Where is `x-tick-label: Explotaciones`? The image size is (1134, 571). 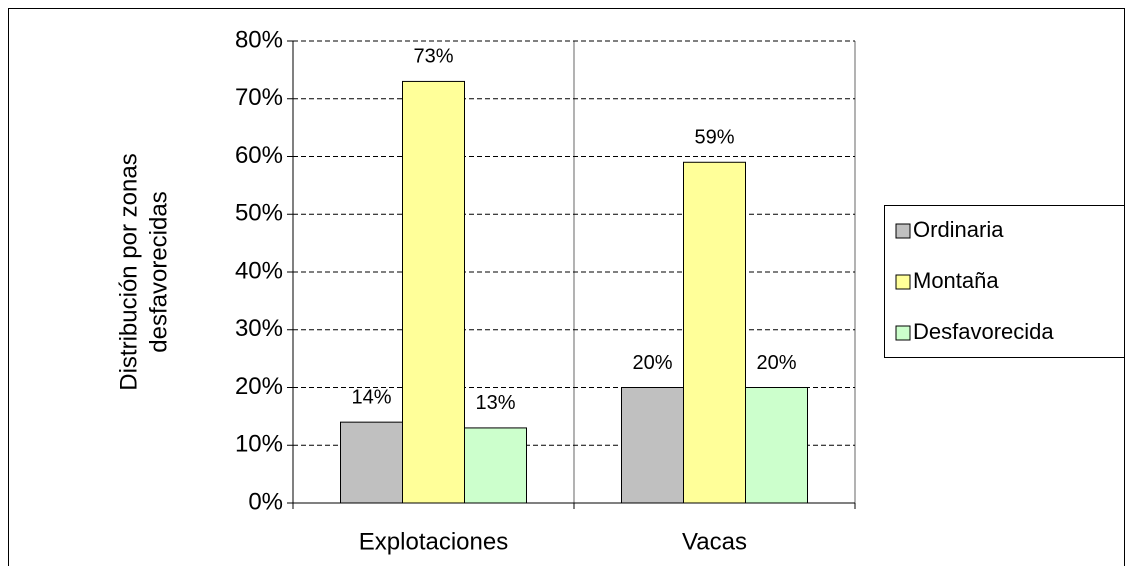 x-tick-label: Explotaciones is located at coordinates (433, 541).